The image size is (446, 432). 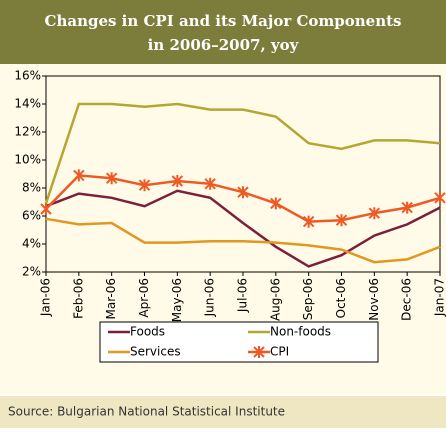 What do you see at coordinates (111, 298) in the screenshot?
I see `x-tick-label: Mar-06` at bounding box center [111, 298].